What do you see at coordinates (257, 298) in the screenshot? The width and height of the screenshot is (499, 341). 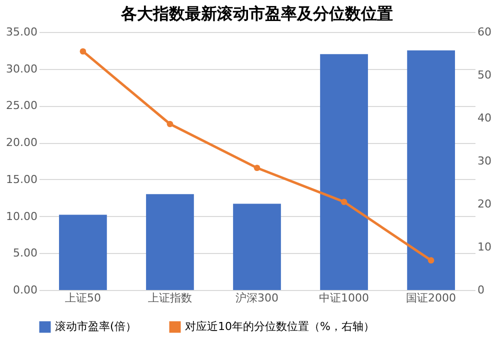 I see `x-tick-label: 沪深300` at bounding box center [257, 298].